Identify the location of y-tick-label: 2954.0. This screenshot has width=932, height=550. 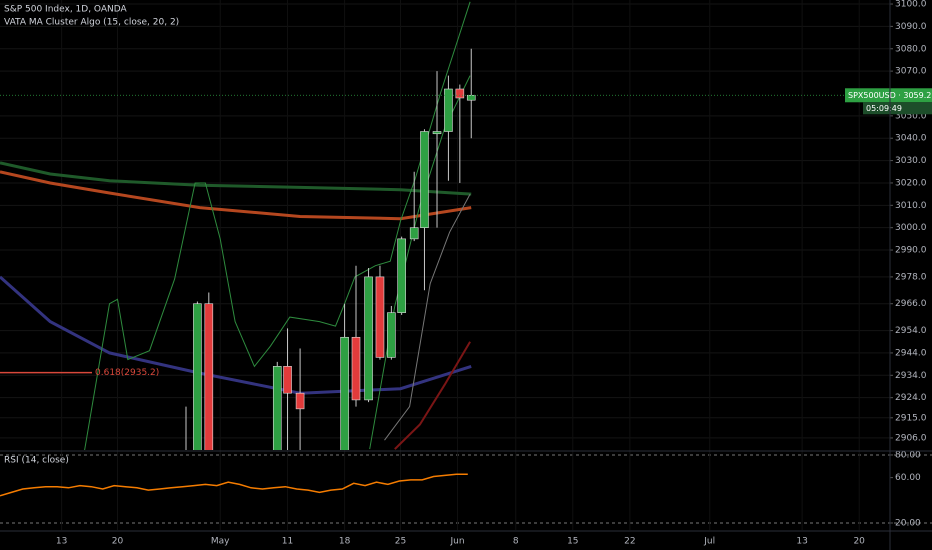
(911, 331).